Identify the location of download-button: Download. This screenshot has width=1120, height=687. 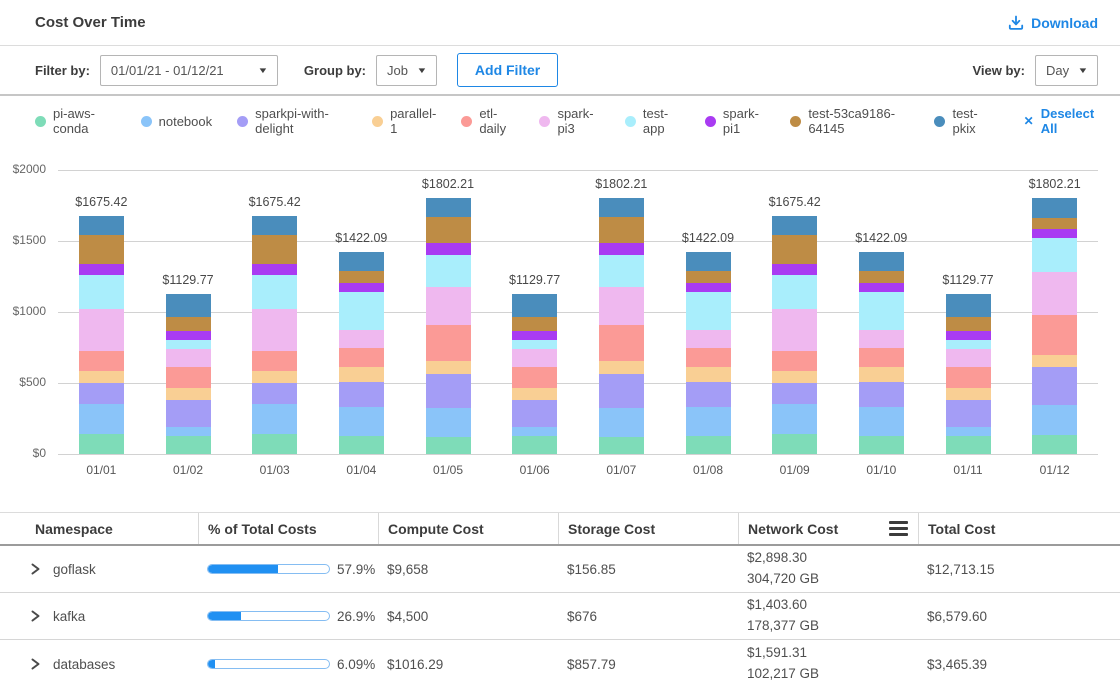
(1053, 23).